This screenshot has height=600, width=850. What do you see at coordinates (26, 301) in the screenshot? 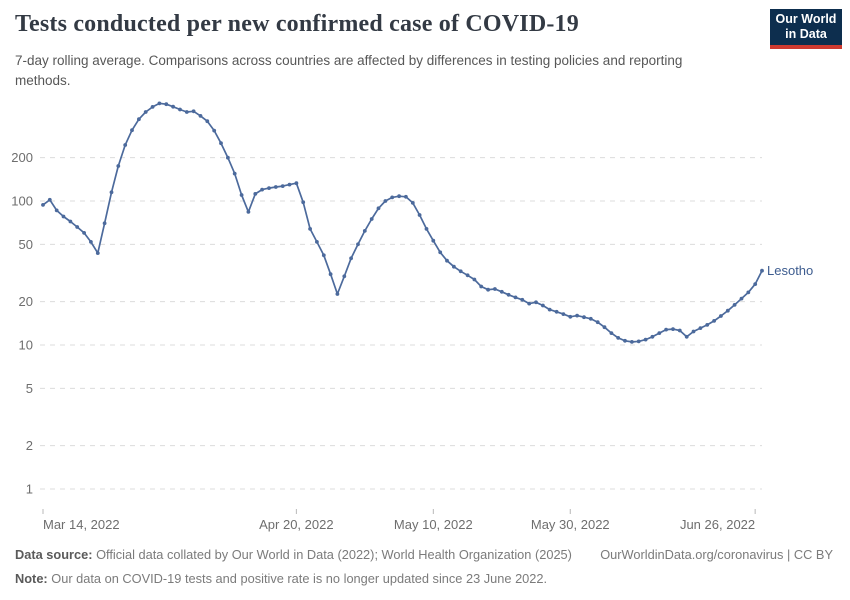
I see `y-tick-label: 20` at bounding box center [26, 301].